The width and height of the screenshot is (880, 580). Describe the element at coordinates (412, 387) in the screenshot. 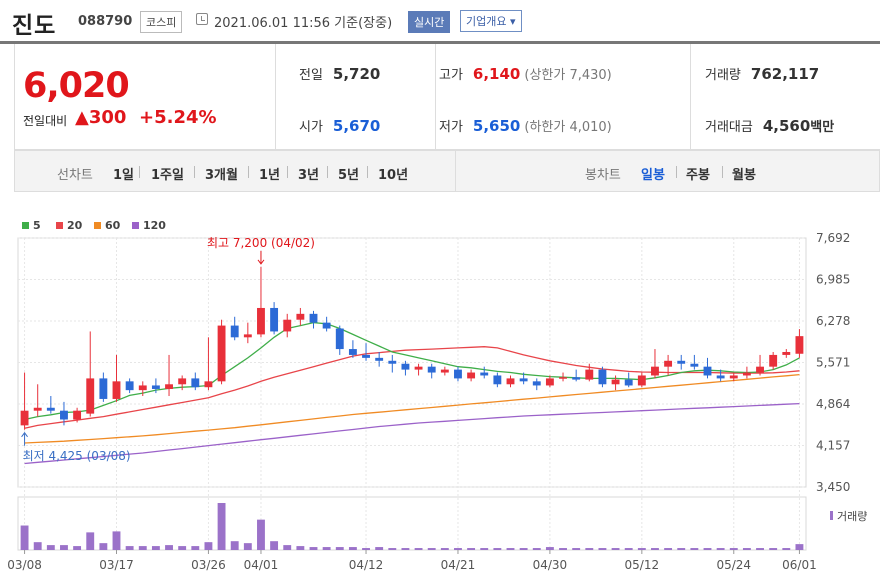

I see `ma20-line` at that location.